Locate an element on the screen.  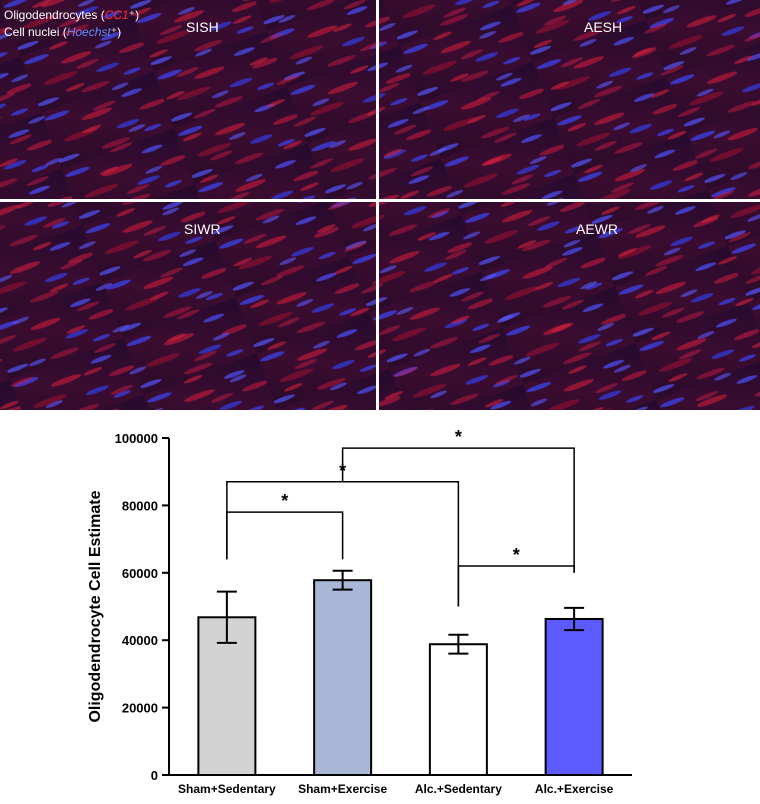
x-tick-label: Alc.+Exercise is located at coordinates (574, 789).